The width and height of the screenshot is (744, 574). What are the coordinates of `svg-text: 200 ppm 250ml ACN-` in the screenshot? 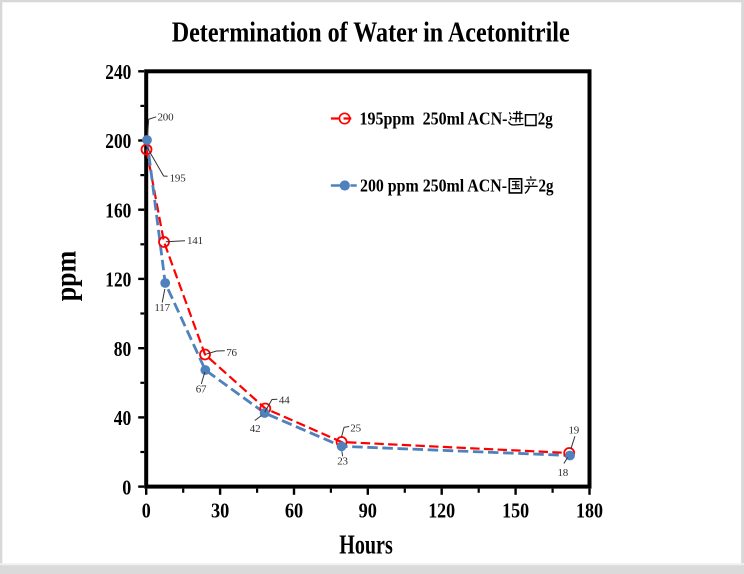 It's located at (433, 185).